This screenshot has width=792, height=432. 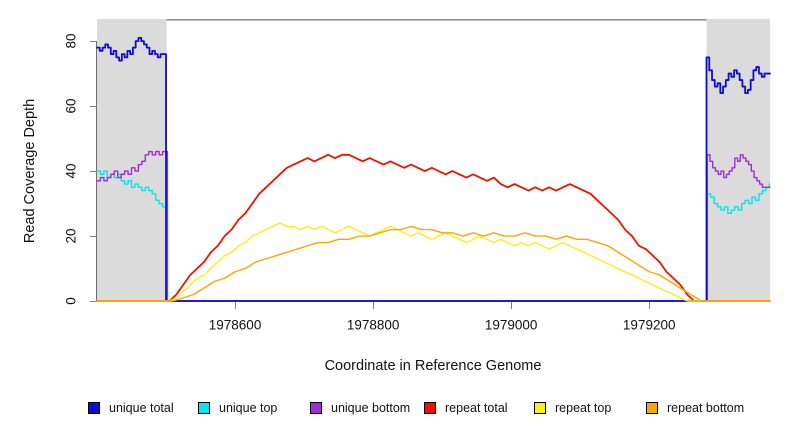 I want to click on y-tick-label: 80, so click(x=71, y=41).